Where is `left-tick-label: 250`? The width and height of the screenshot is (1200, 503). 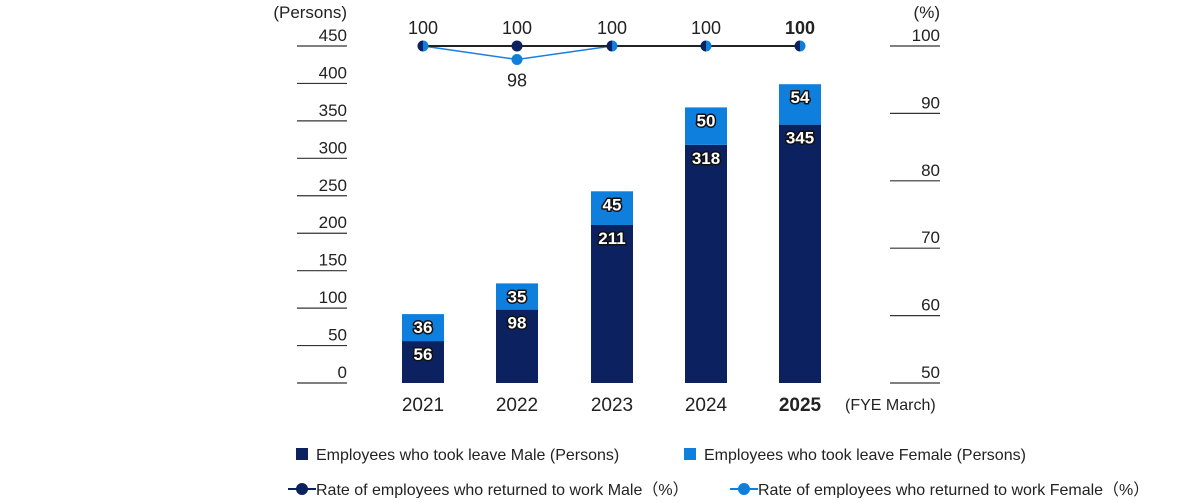
left-tick-label: 250 is located at coordinates (333, 185).